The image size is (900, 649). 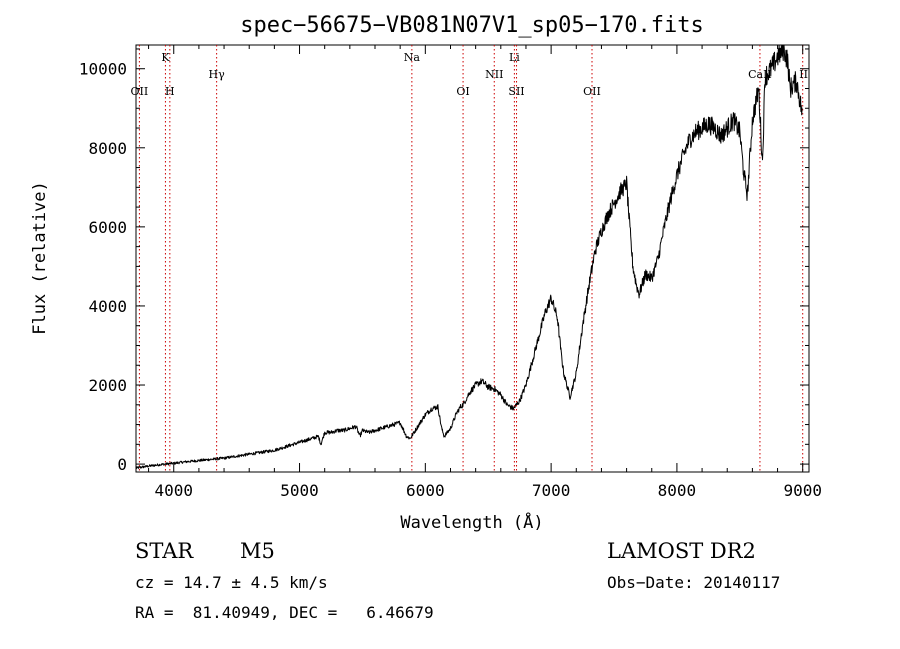 I want to click on x-tick-label: 9000, so click(x=802, y=490).